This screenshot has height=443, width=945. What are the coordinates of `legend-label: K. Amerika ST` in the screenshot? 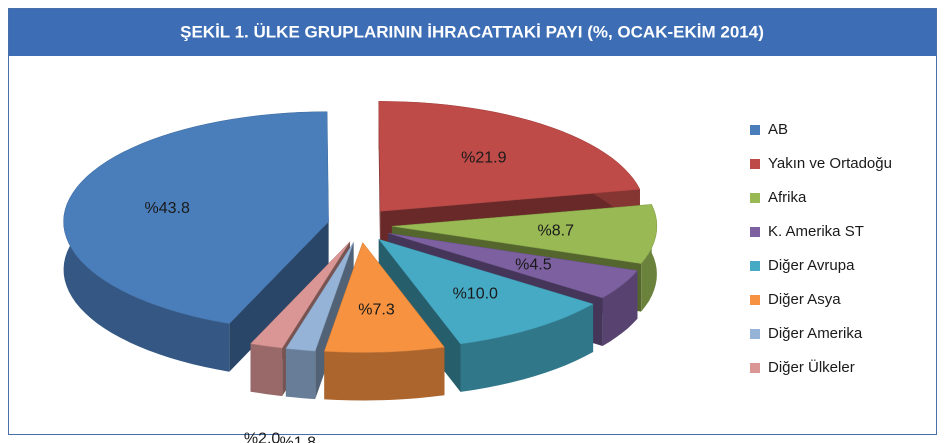 It's located at (816, 231).